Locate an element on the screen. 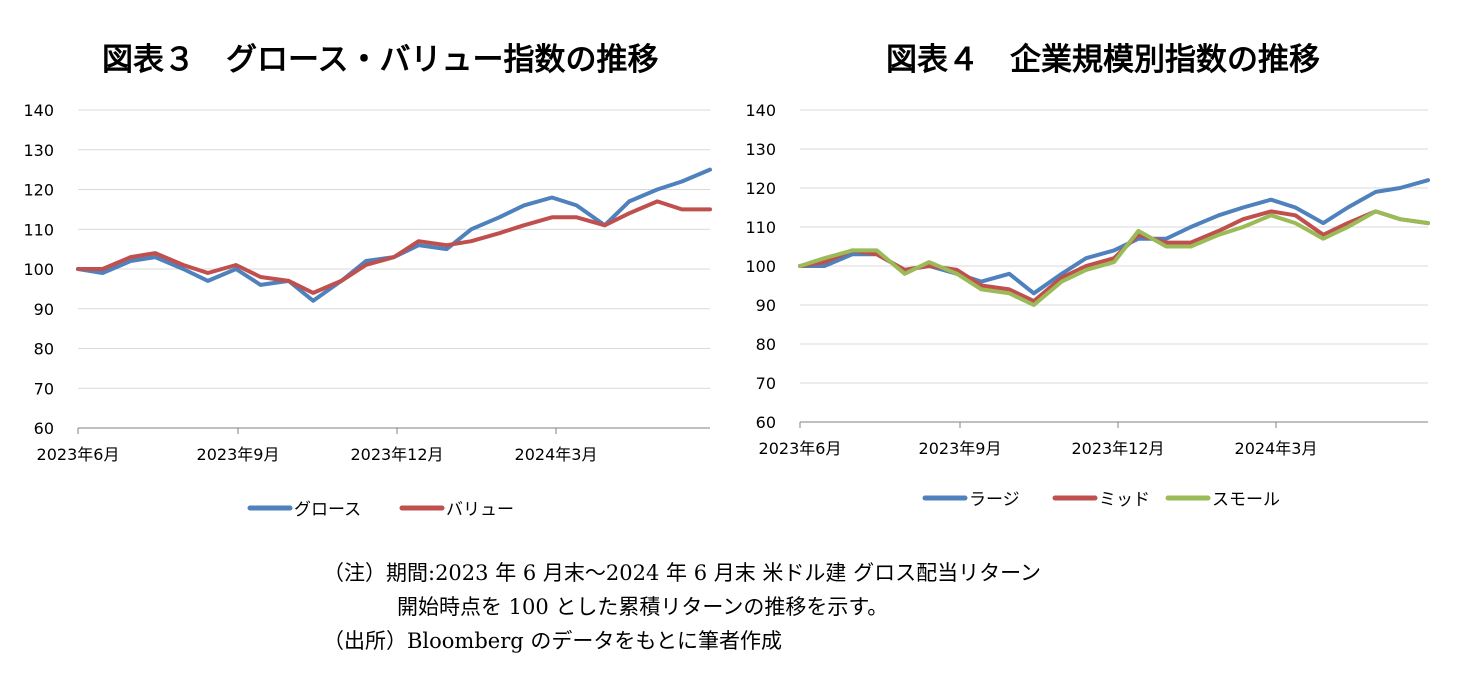  note-line-3: （出所）Bloomberg のデータをもとに筆者作成 is located at coordinates (552, 641).